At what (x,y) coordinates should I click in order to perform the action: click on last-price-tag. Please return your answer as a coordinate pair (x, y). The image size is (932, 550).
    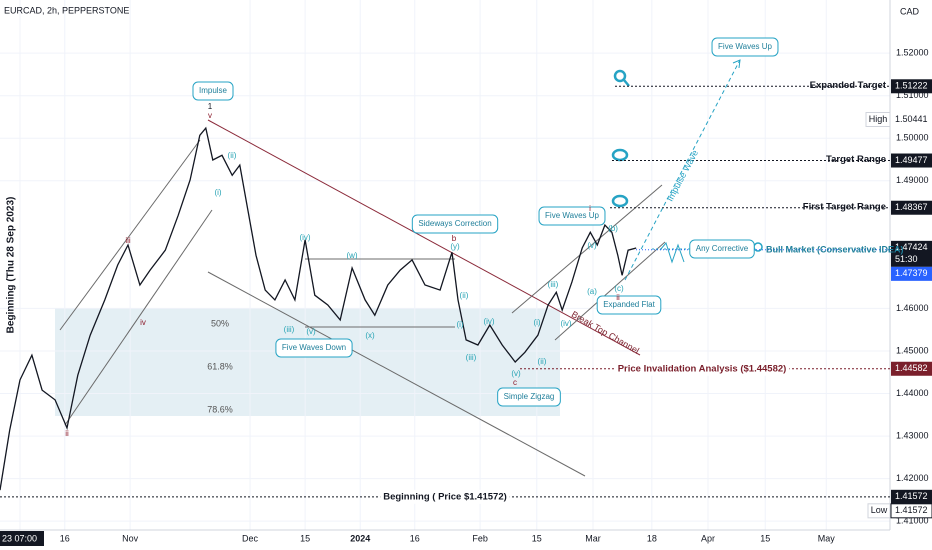
    Looking at the image, I should click on (911, 253).